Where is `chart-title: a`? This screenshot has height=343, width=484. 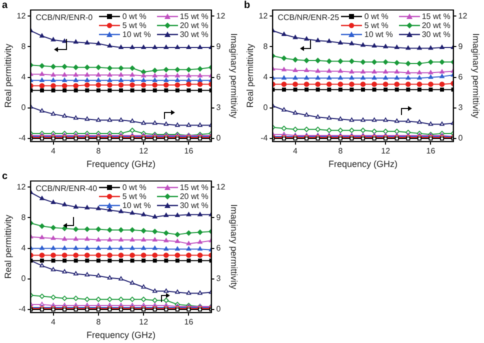 chart-title: a is located at coordinates (5, 5).